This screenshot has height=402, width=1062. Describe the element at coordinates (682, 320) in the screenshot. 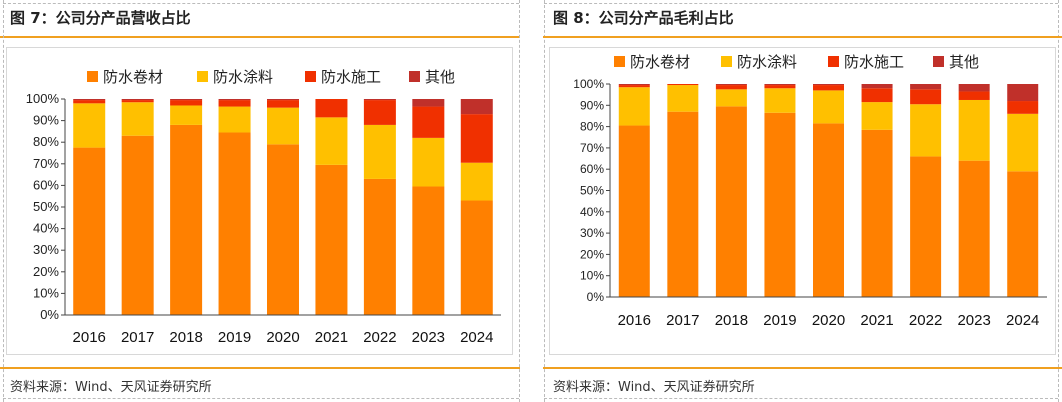

I see `x-tick-label-2017: 2017` at that location.